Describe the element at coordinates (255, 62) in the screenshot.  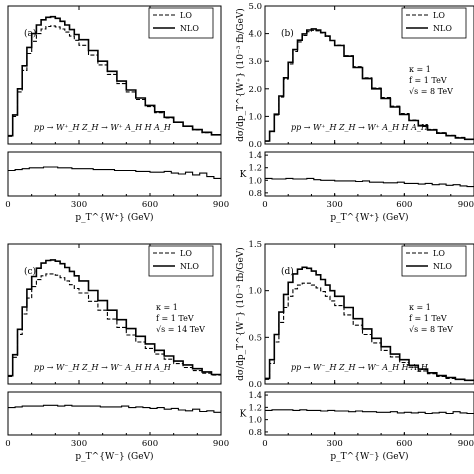
I see `y-tick-label: 3.0` at that location.